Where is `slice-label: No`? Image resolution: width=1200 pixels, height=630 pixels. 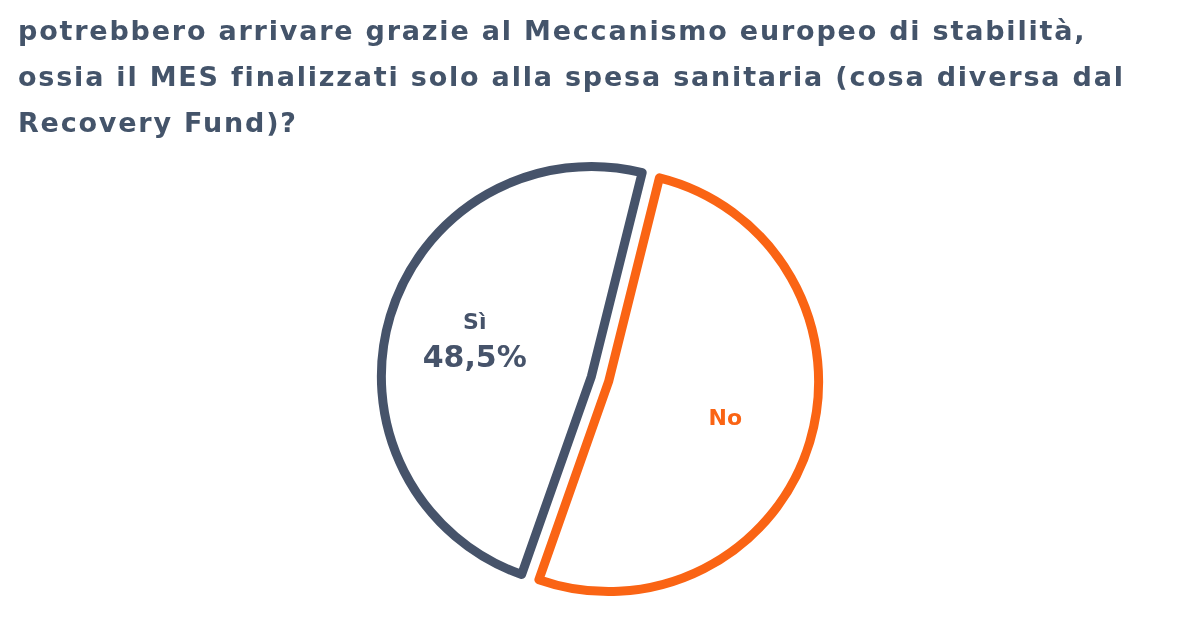 slice-label: No is located at coordinates (725, 417).